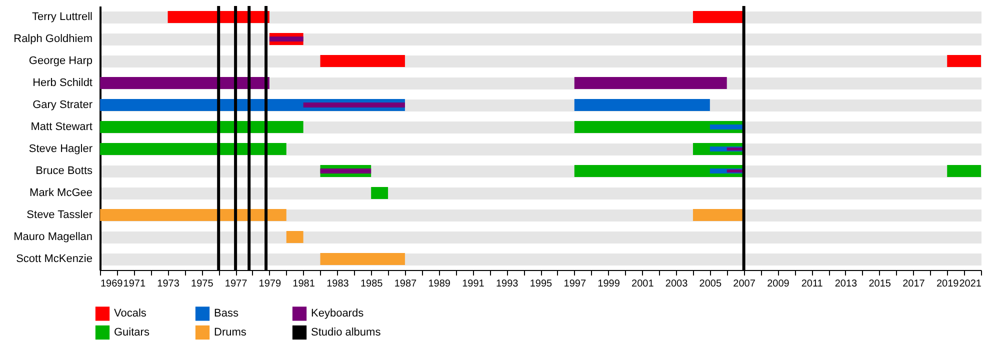 The image size is (1000, 350). I want to click on x-tick-label: 2009, so click(778, 284).